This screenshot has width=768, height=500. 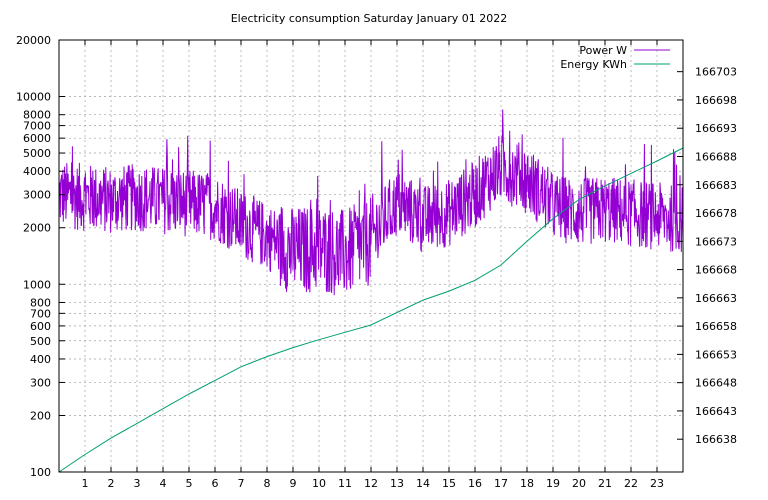 I want to click on y-left-tick-label: 2000, so click(x=37, y=228).